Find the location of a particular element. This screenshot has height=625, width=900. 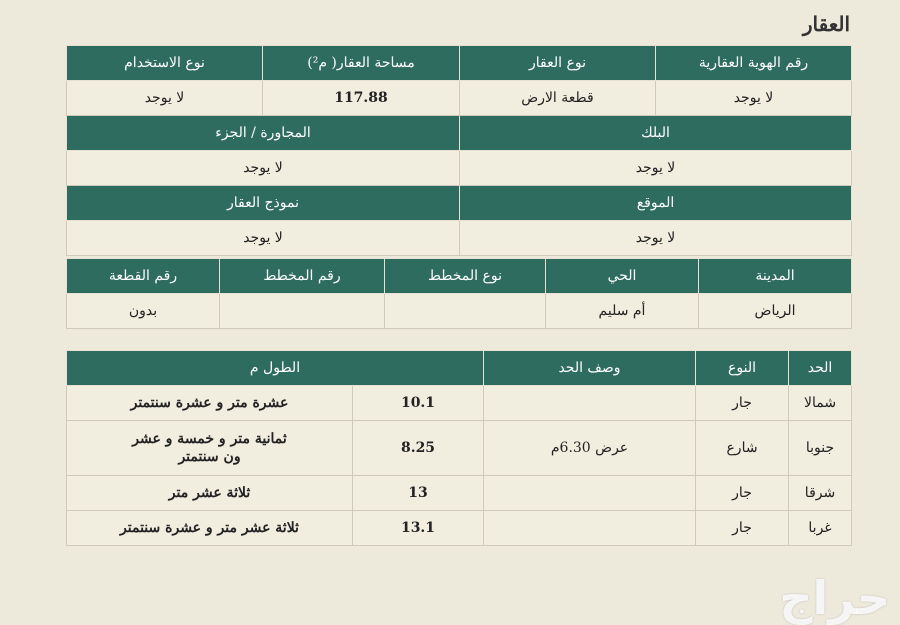

haraj-watermark: حراج is located at coordinates (834, 598).